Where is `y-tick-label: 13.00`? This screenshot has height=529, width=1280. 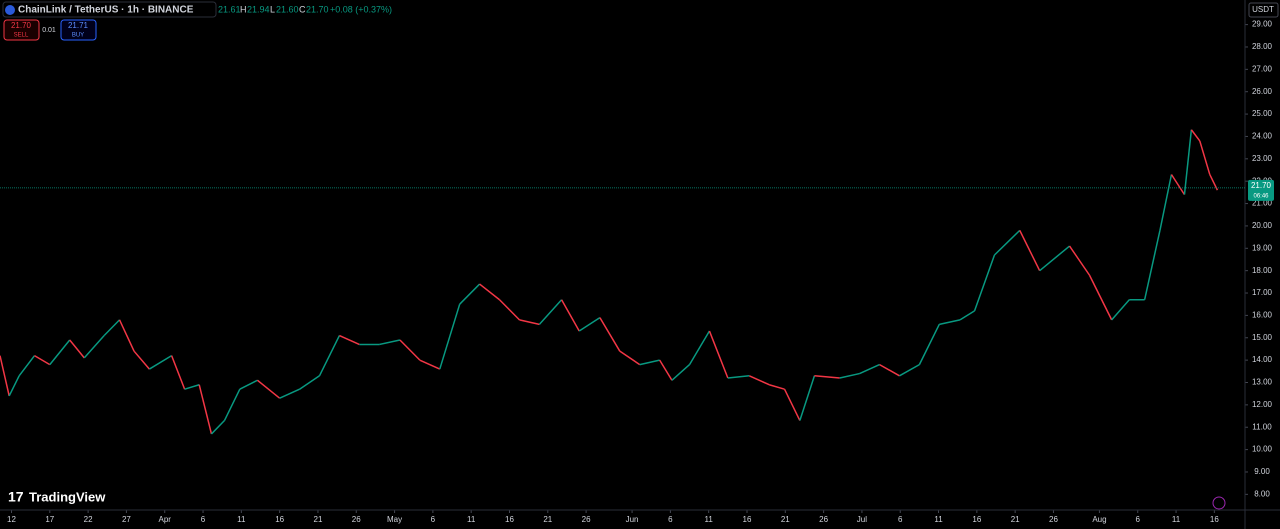
y-tick-label: 13.00 is located at coordinates (1262, 382).